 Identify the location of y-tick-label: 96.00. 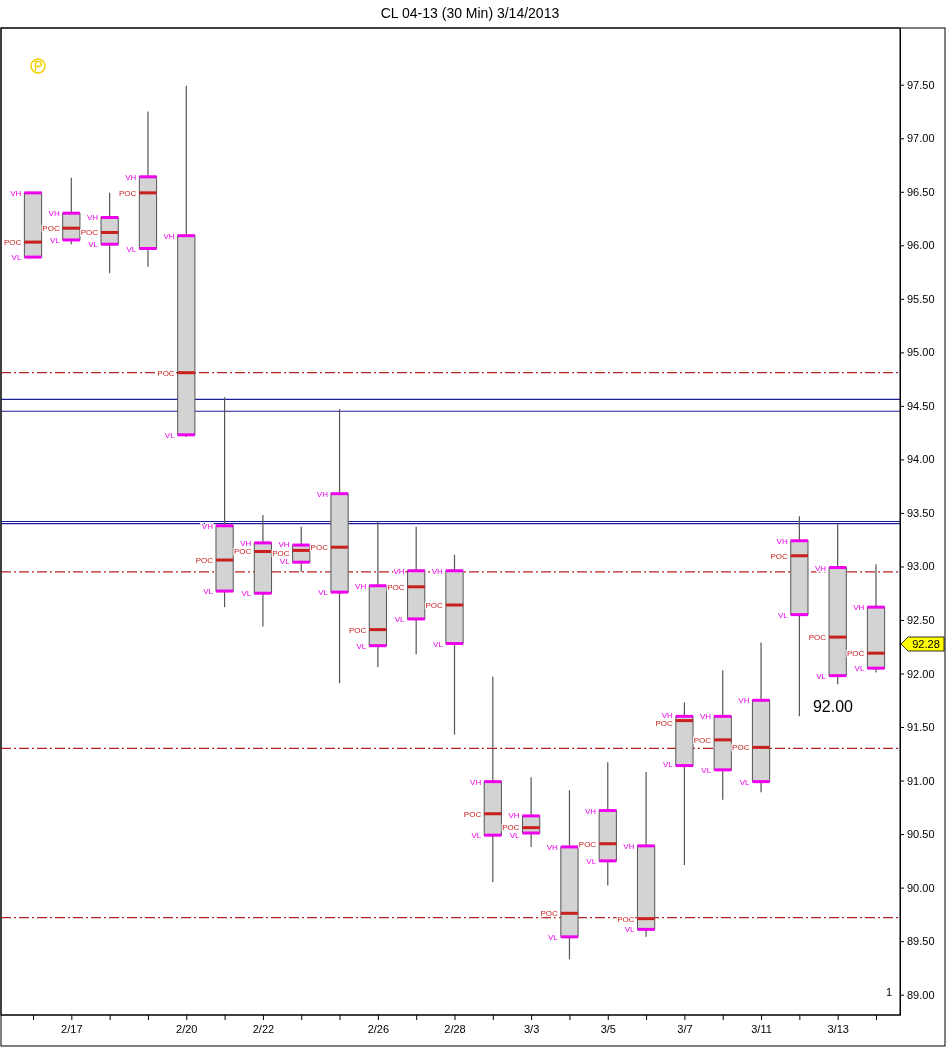
(921, 245).